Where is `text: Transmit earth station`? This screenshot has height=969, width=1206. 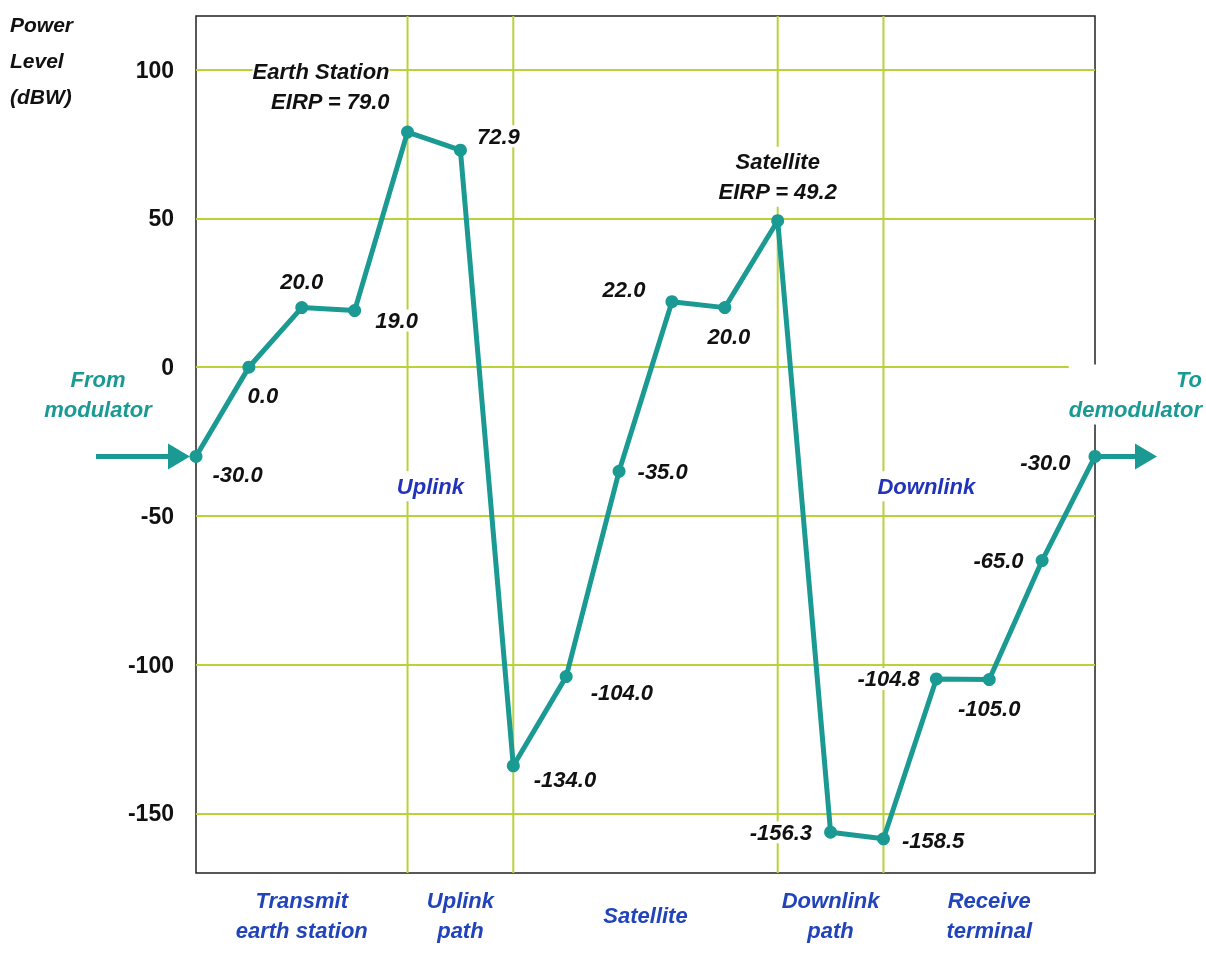 text: Transmit earth station is located at coordinates (301, 915).